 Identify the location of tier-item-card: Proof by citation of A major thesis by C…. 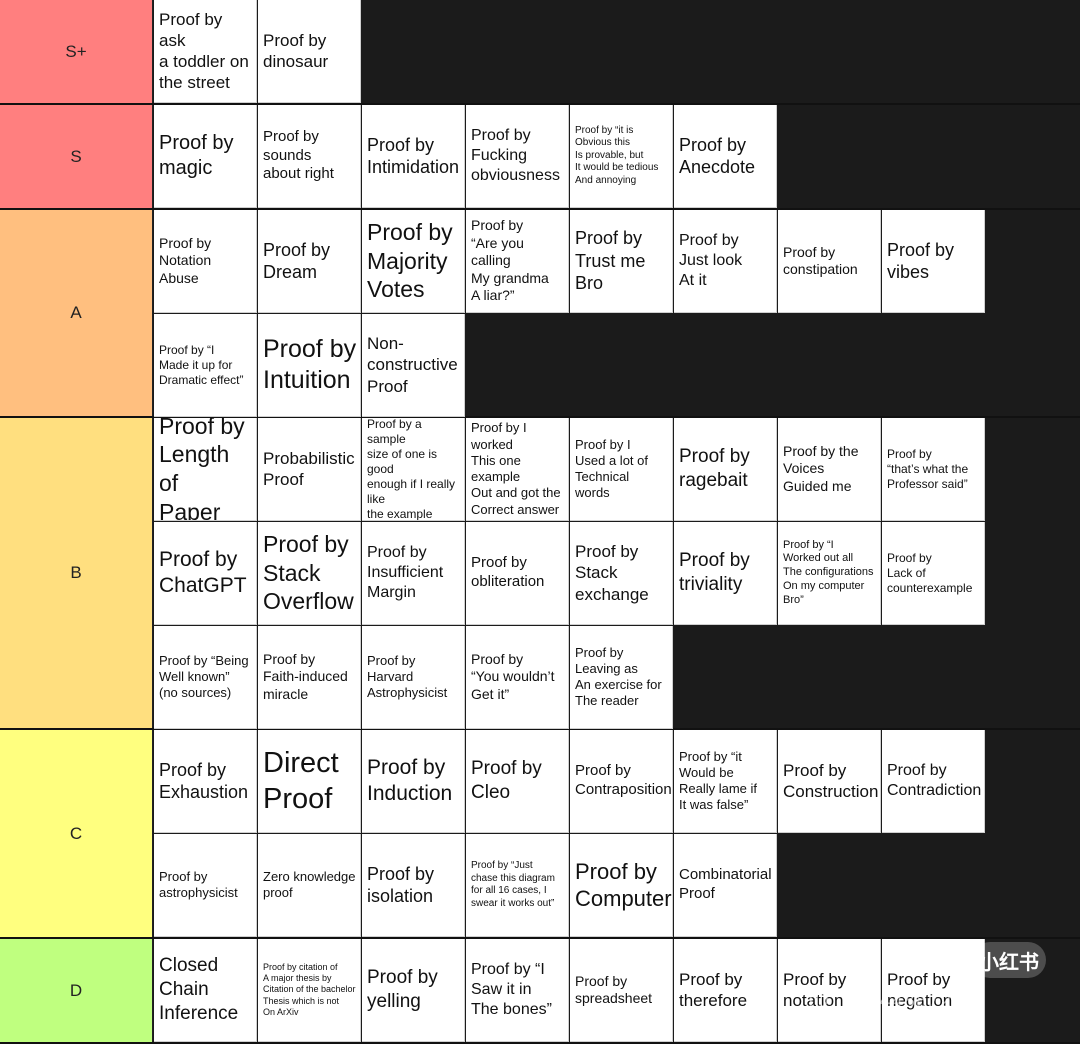
(309, 990).